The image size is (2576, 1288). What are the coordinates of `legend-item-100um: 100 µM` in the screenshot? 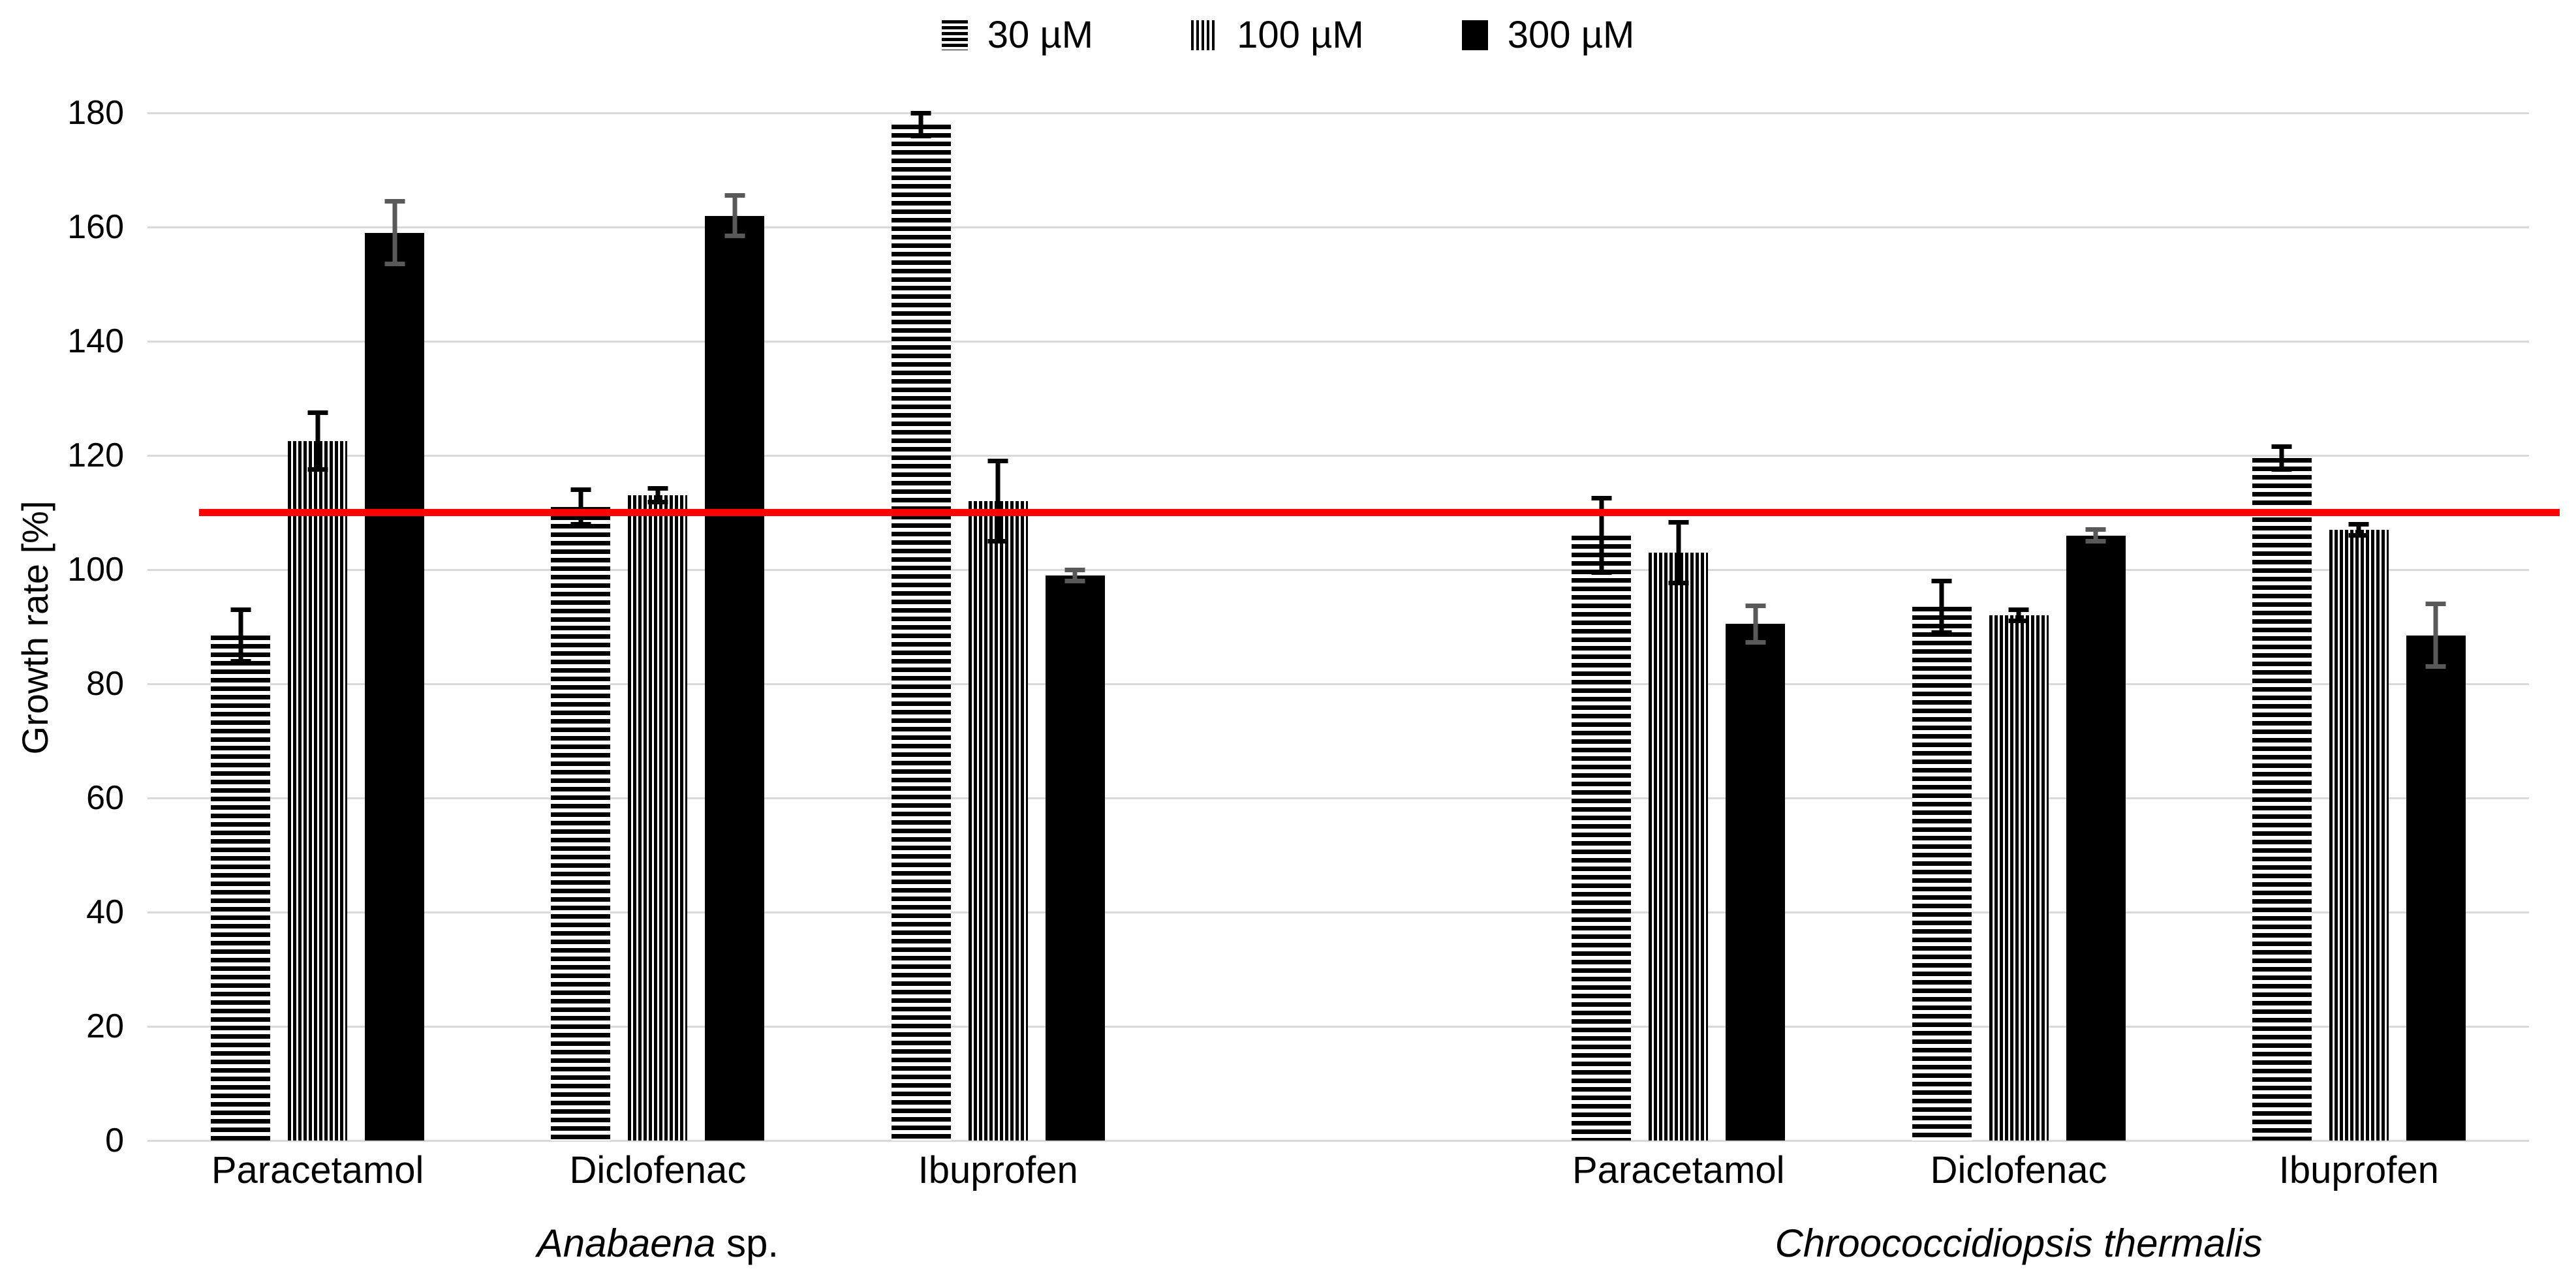 It's located at (1277, 35).